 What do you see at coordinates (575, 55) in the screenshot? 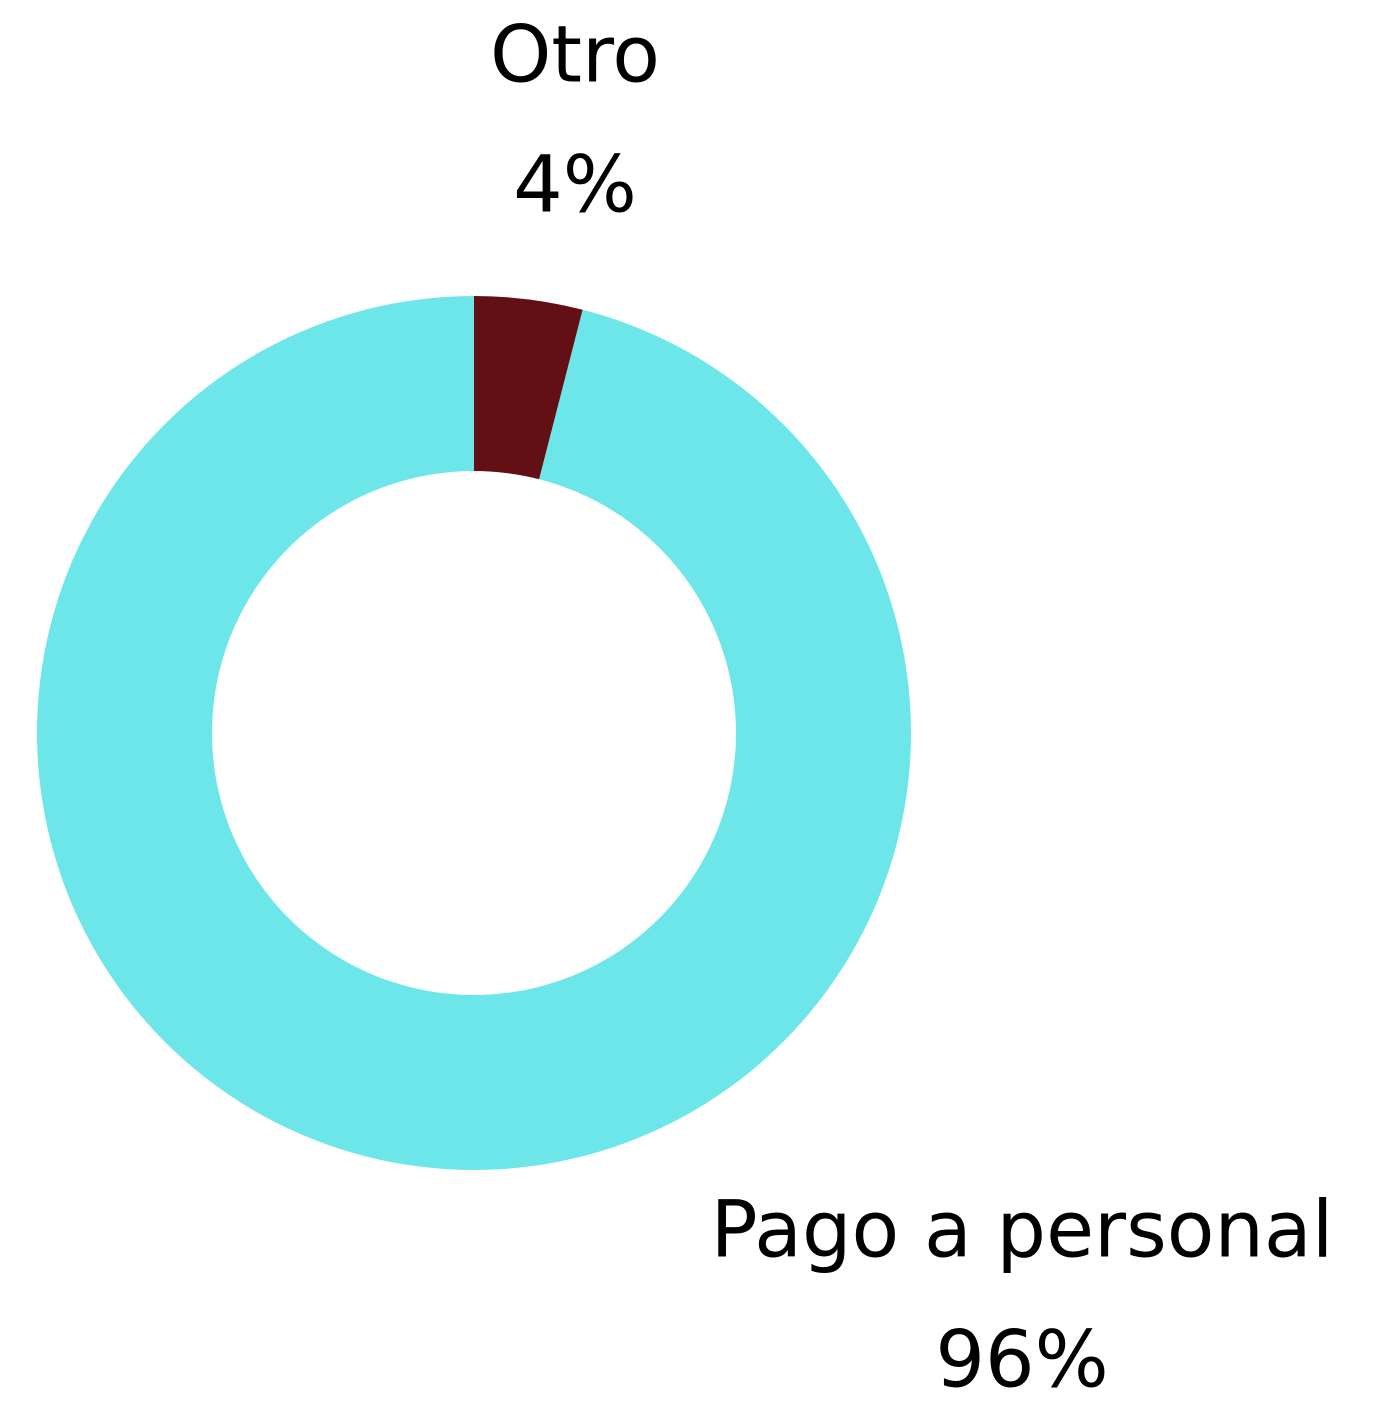
I see `slice-label: Otro` at bounding box center [575, 55].